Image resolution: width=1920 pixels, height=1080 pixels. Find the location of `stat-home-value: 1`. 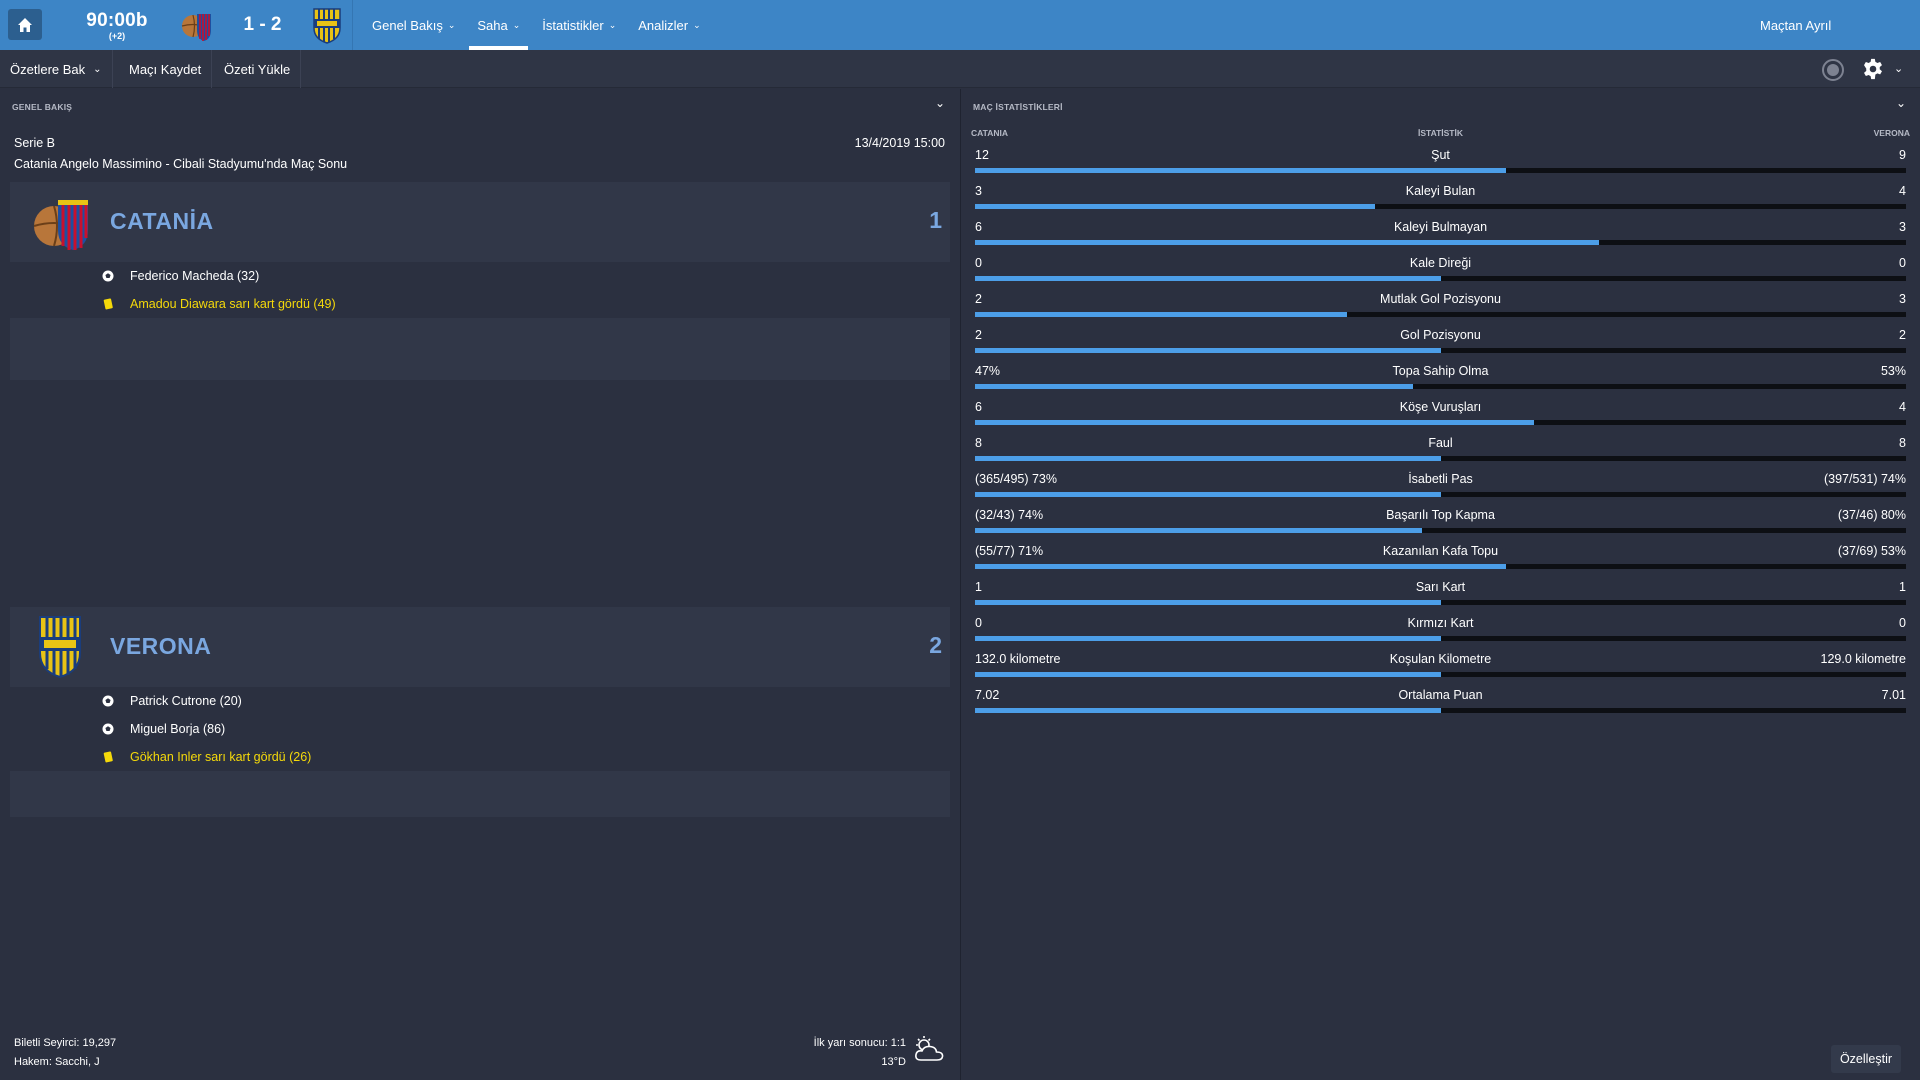

stat-home-value: 1 is located at coordinates (978, 587).